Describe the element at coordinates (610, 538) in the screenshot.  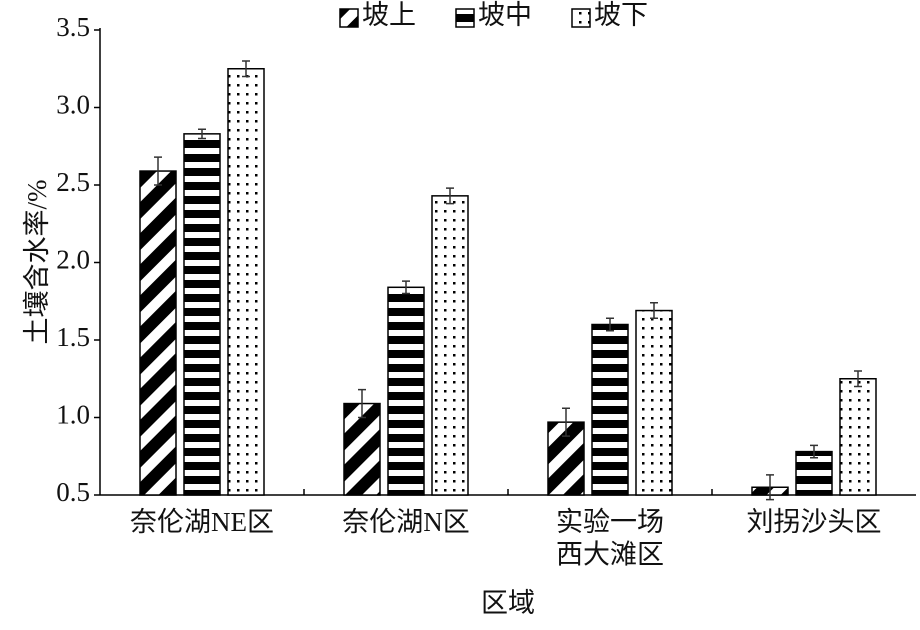
I see `x-tick-label: 实验一场西大滩区` at that location.